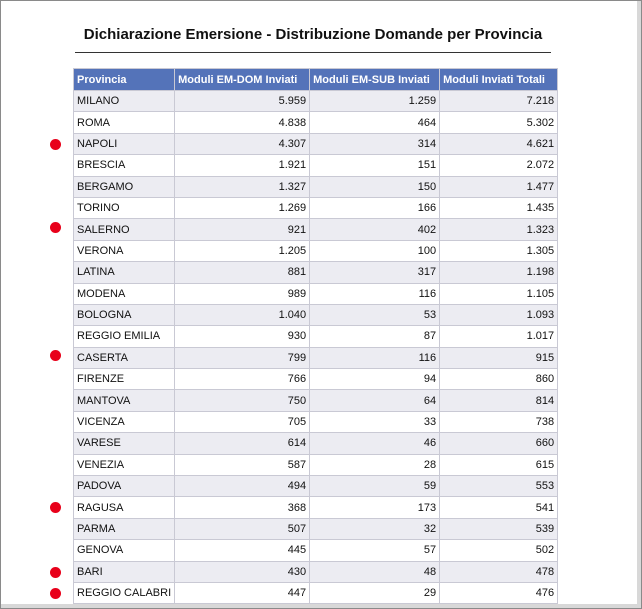 This screenshot has width=642, height=609. I want to click on count-cell: 1.093, so click(499, 315).